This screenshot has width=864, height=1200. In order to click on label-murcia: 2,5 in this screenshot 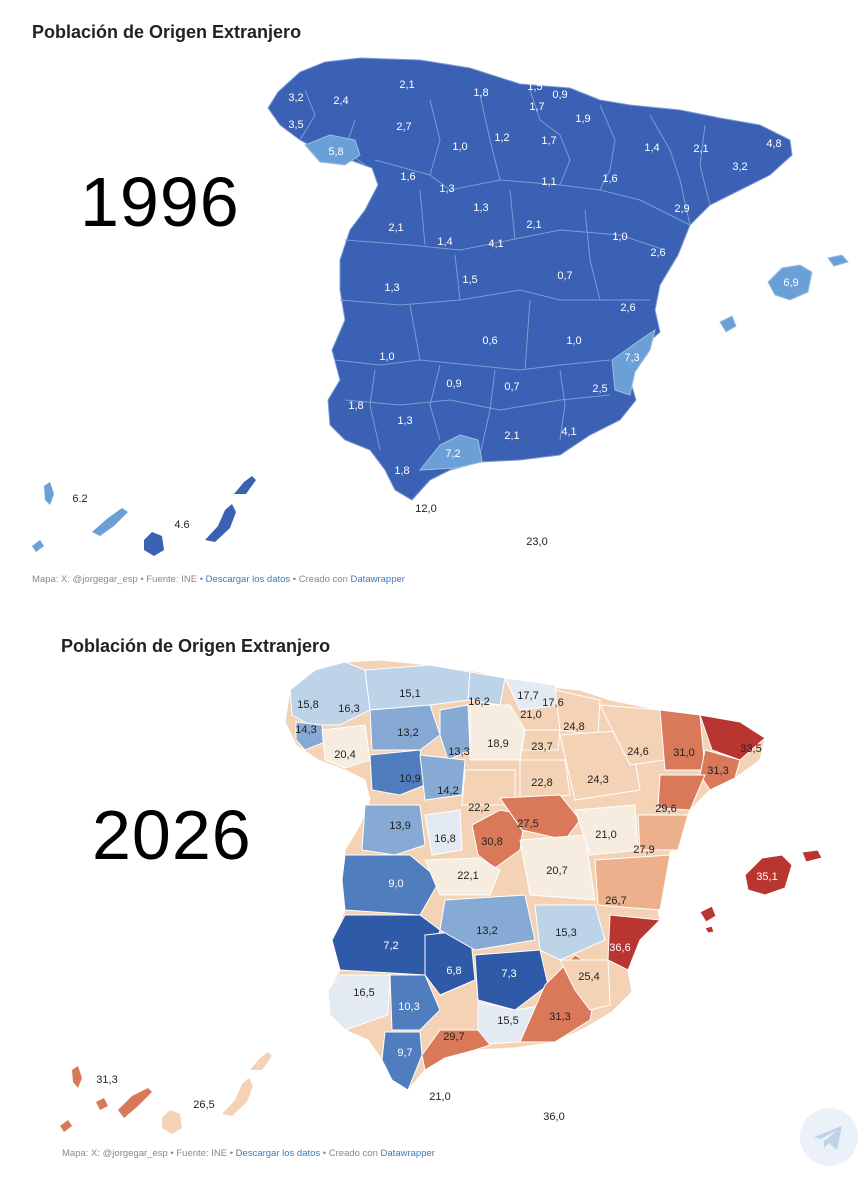, I will do `click(599, 389)`.